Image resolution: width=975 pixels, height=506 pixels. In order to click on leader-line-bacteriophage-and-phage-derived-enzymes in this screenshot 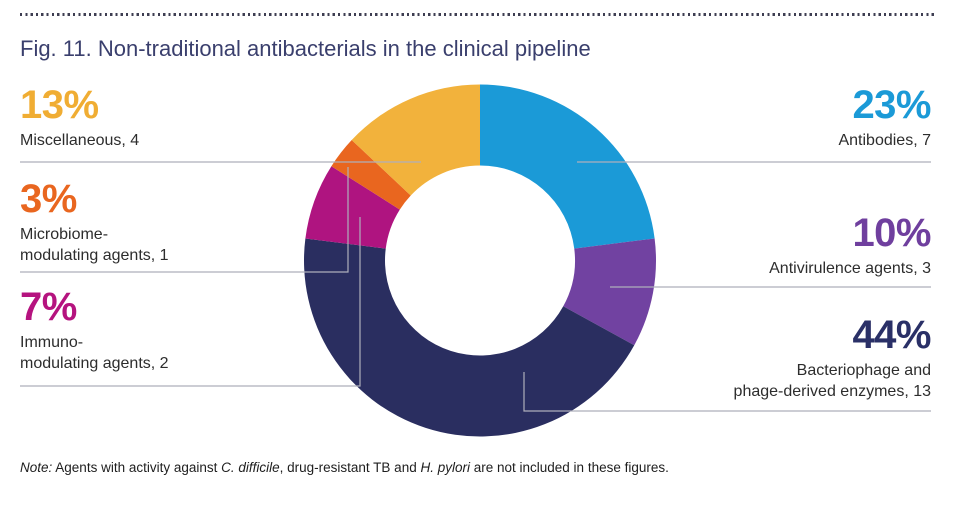, I will do `click(727, 392)`.